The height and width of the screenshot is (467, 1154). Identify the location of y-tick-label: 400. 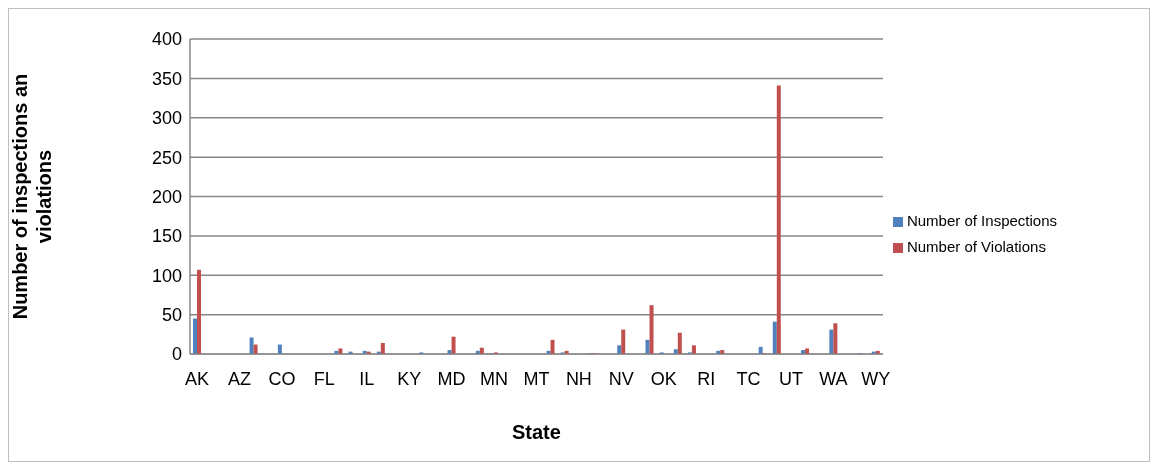
(166, 39).